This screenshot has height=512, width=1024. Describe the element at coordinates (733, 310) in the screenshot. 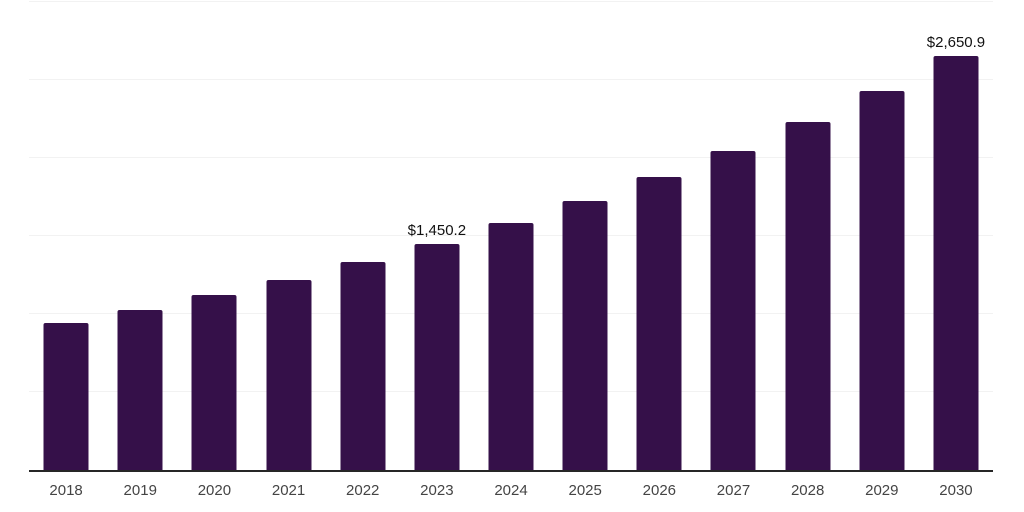

I see `bar-2027` at that location.